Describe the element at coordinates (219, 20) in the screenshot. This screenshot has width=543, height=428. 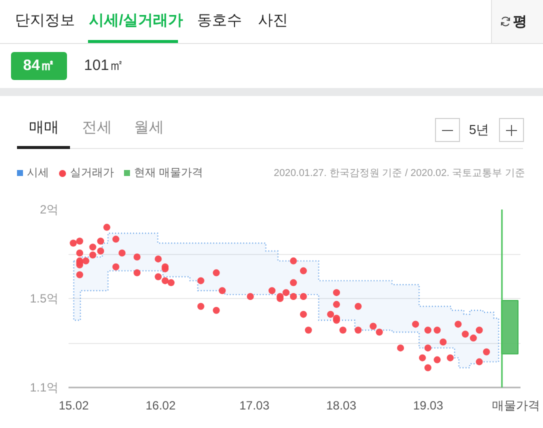
I see `tab-label: 동호수` at that location.